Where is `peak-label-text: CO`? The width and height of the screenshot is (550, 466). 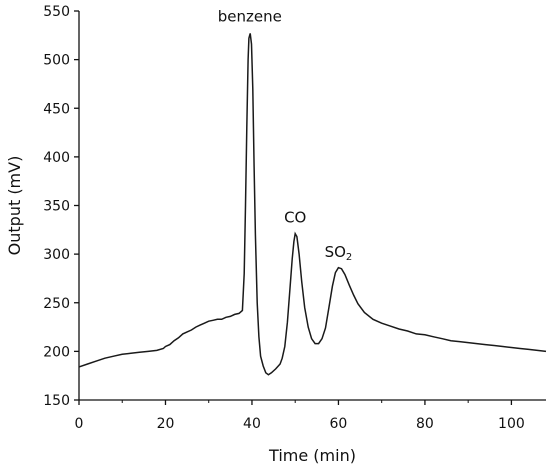
peak-label-text: CO is located at coordinates (295, 218).